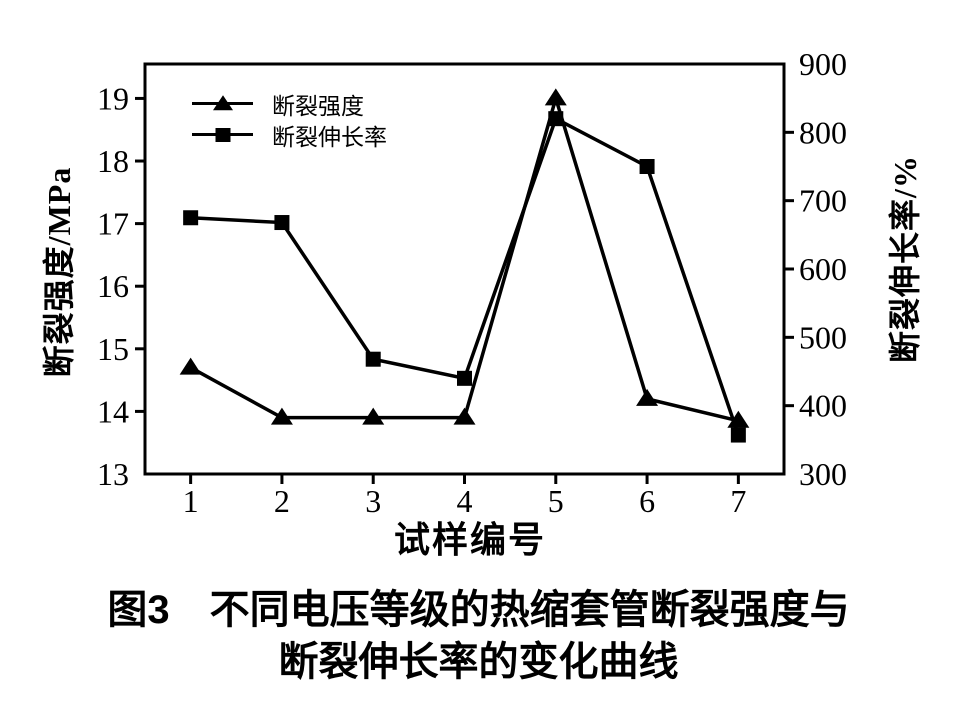 The height and width of the screenshot is (723, 957). What do you see at coordinates (113, 411) in the screenshot?
I see `left-tick-label: 14` at bounding box center [113, 411].